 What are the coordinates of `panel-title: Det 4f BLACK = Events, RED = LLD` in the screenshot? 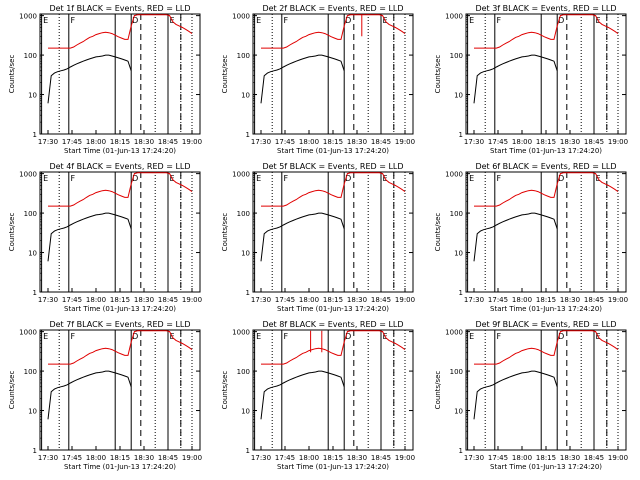 It's located at (119, 166).